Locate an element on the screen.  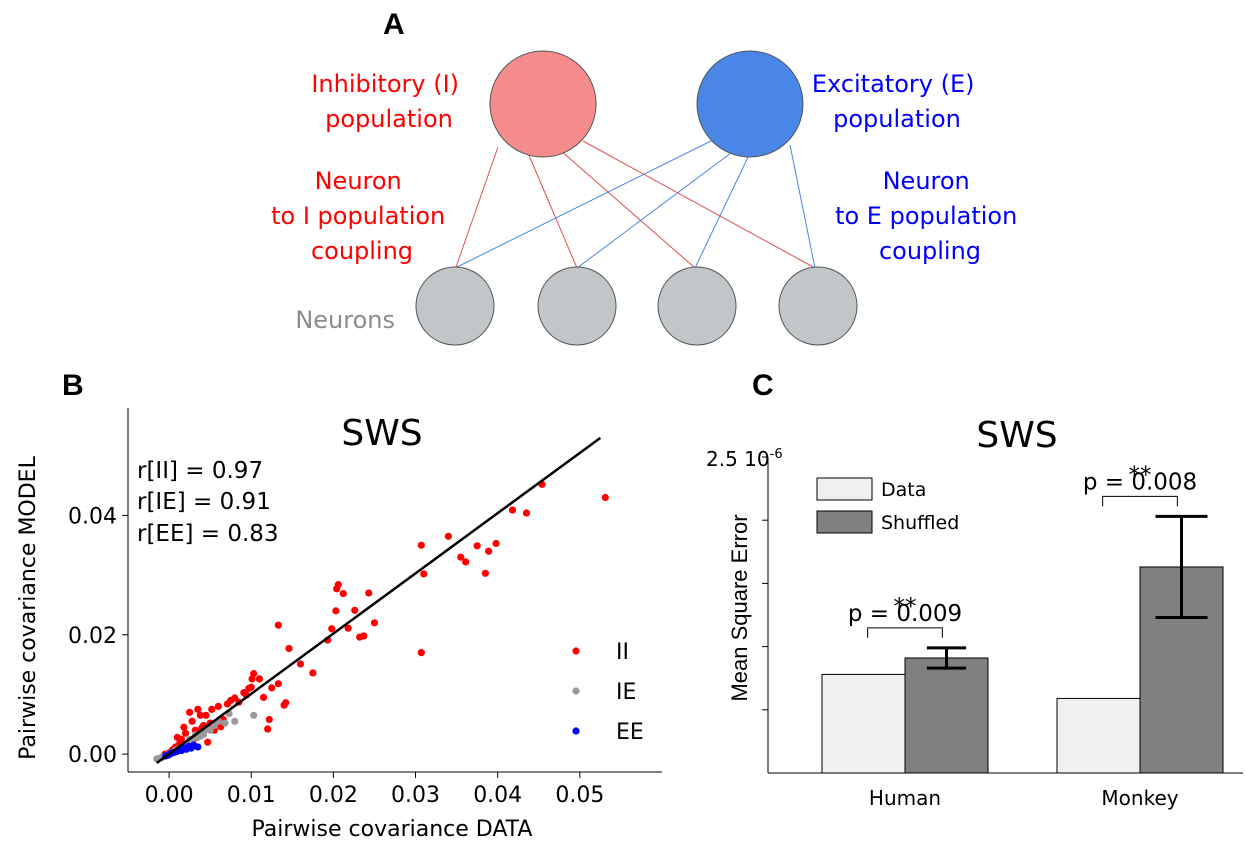
legend-swatch-shuffled is located at coordinates (844, 522).